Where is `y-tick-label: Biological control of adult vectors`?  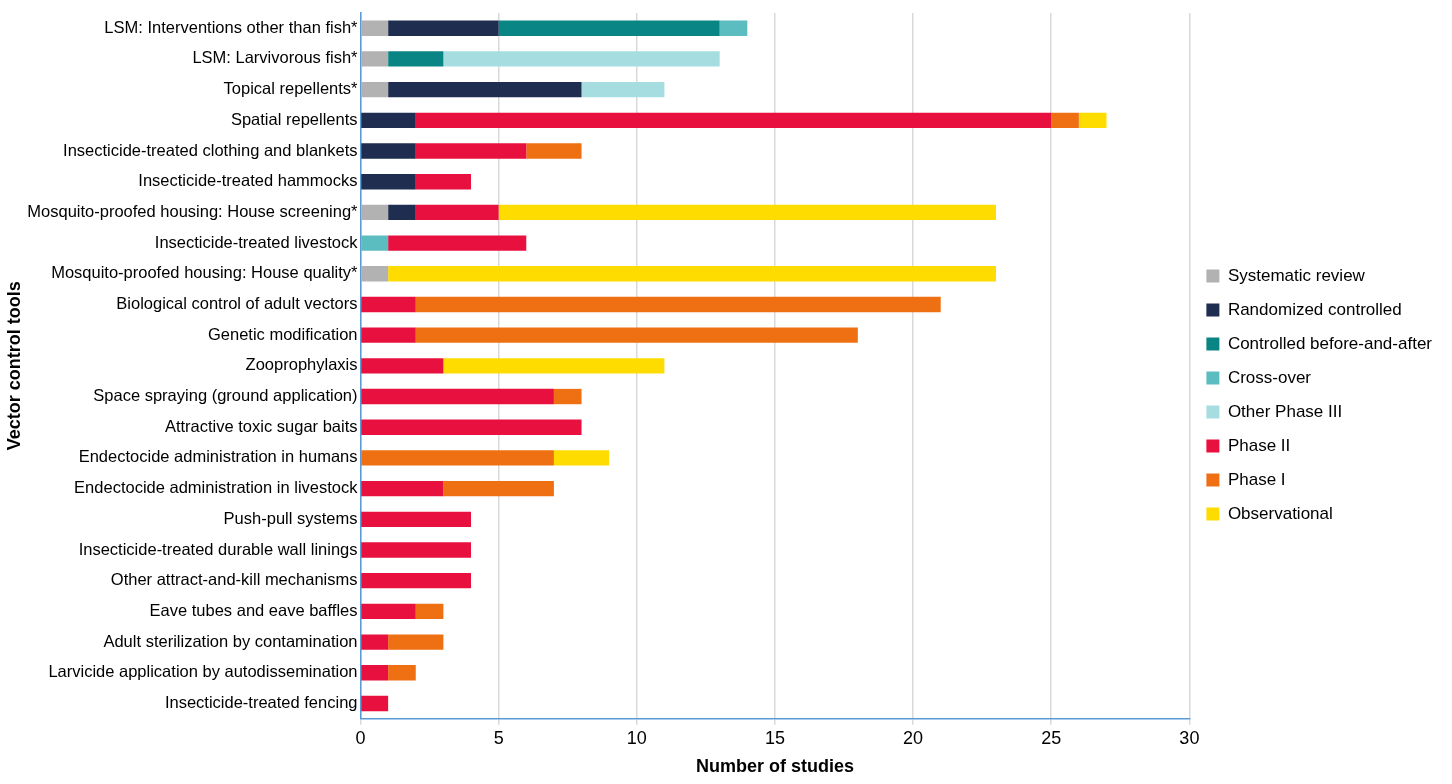 y-tick-label: Biological control of adult vectors is located at coordinates (237, 303).